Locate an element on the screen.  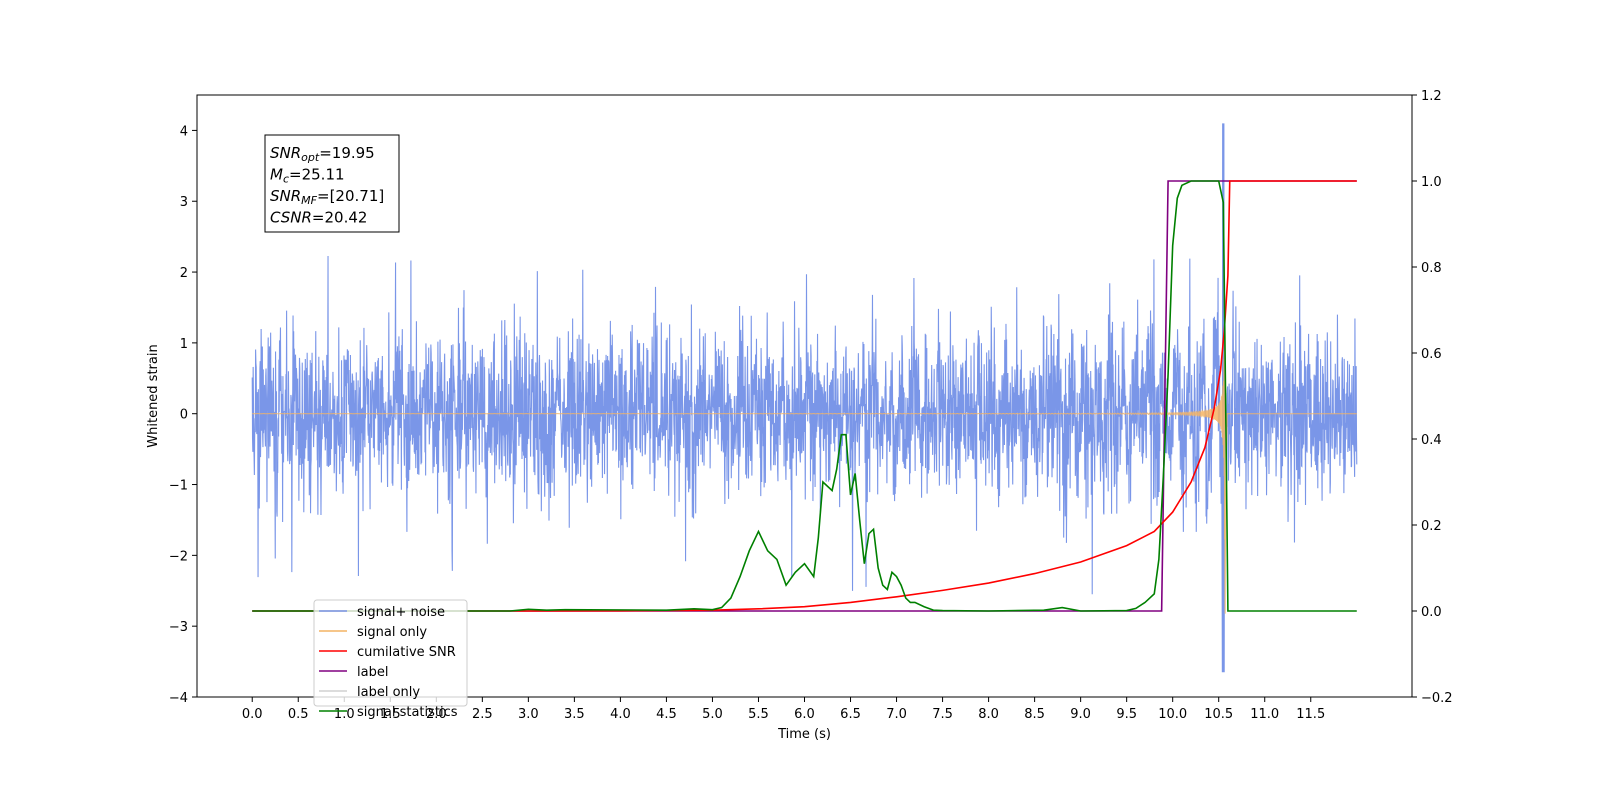
x-tick-label: 4.0 is located at coordinates (620, 714).